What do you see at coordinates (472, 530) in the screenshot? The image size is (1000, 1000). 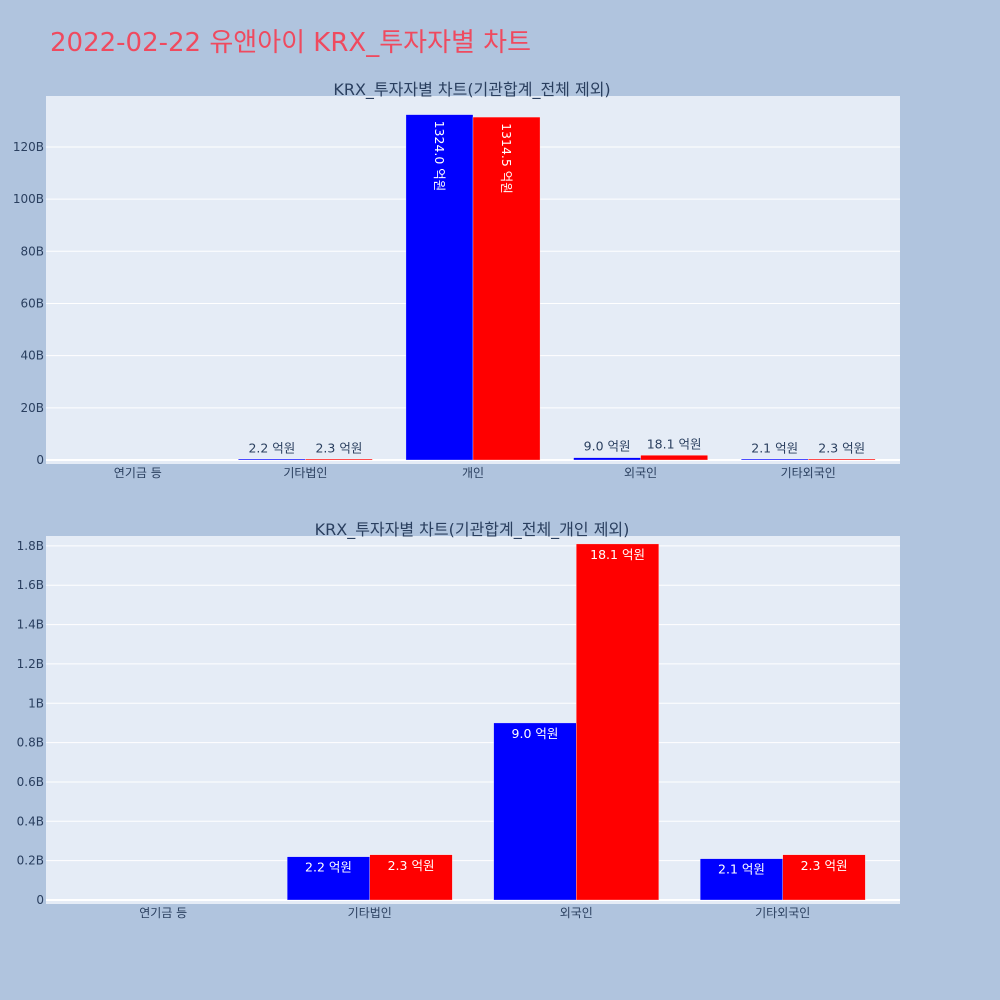 I see `chart-2-title: KRX_투자자별 차트(기관합계_전체_개인 제외)` at bounding box center [472, 530].